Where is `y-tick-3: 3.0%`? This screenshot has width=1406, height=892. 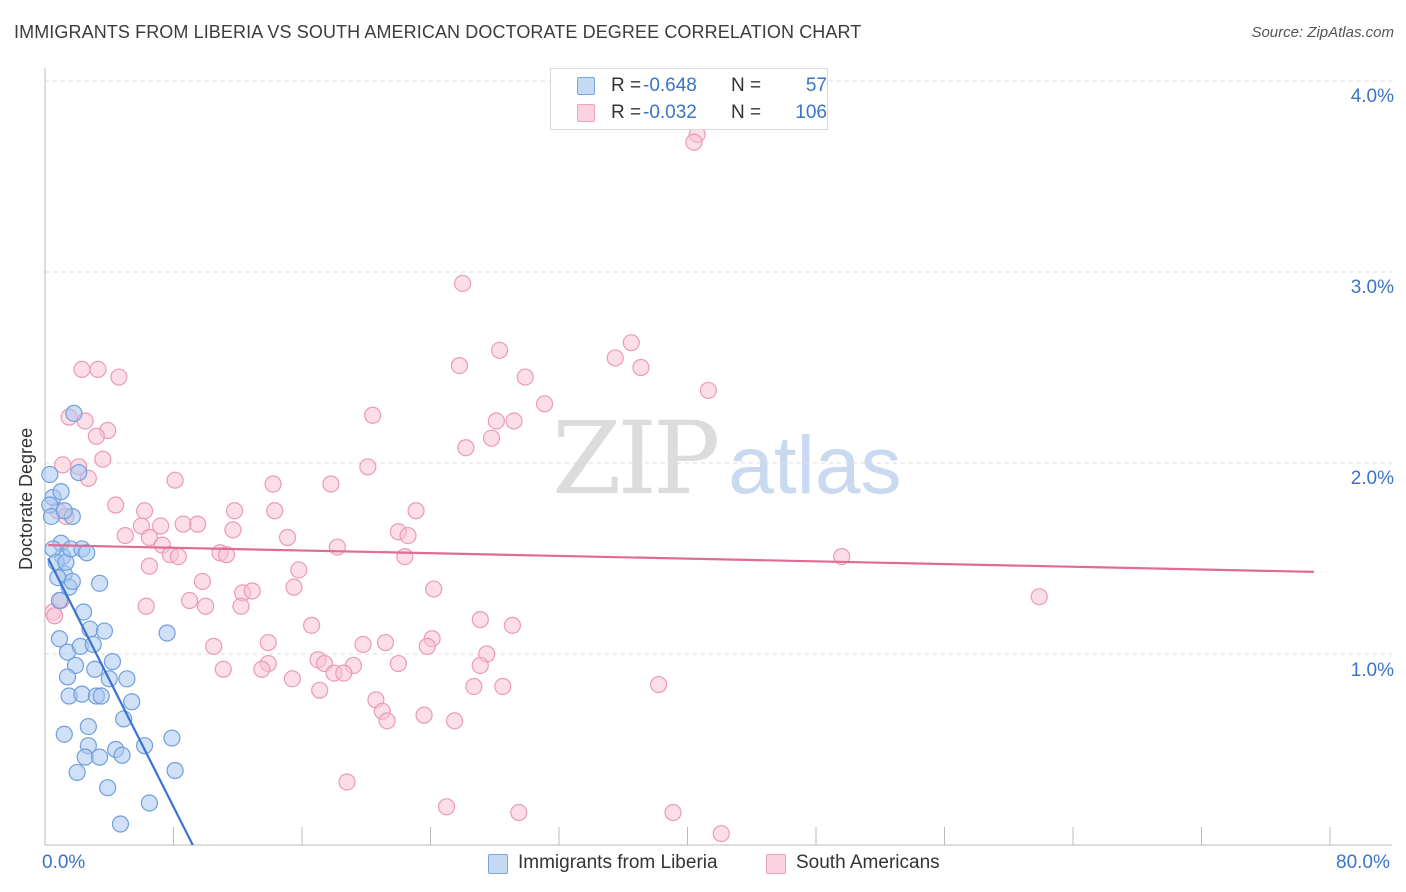
y-tick-3: 3.0% is located at coordinates (1372, 287).